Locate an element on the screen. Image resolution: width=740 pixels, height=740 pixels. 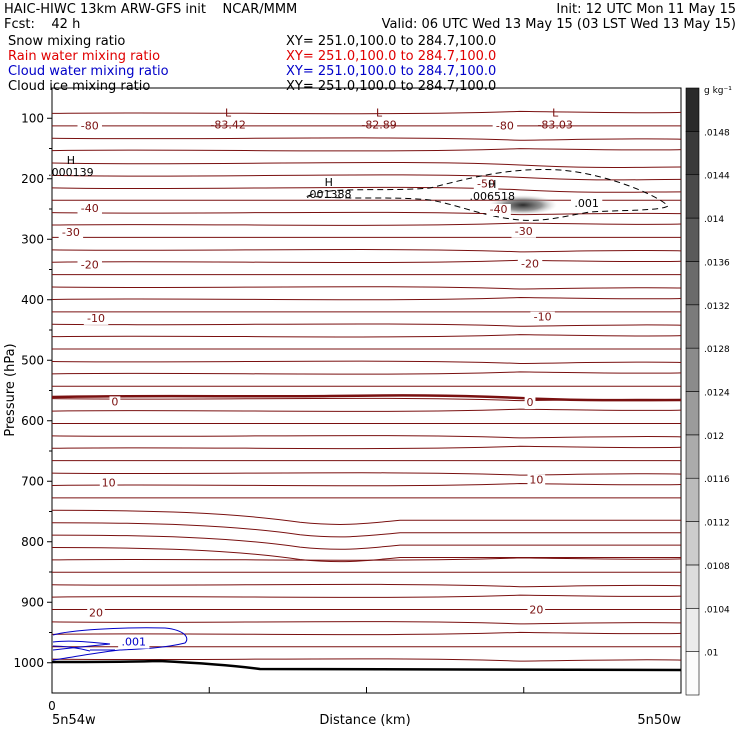
ice-contour-label-bg is located at coordinates (587, 203).